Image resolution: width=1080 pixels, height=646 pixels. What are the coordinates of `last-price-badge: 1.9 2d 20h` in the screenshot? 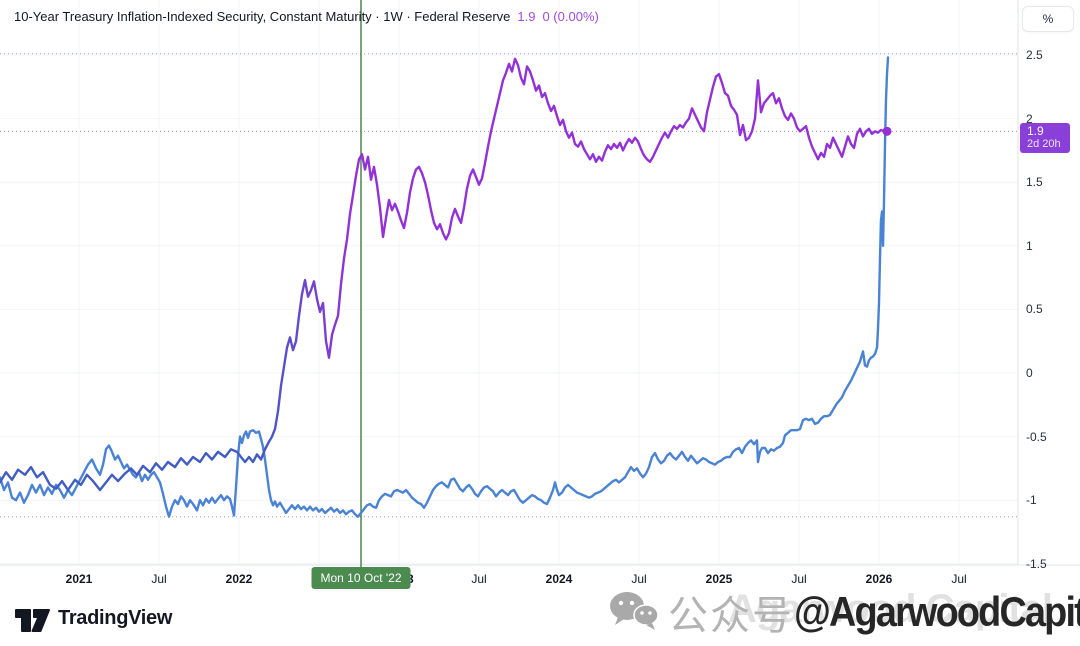 It's located at (1045, 138).